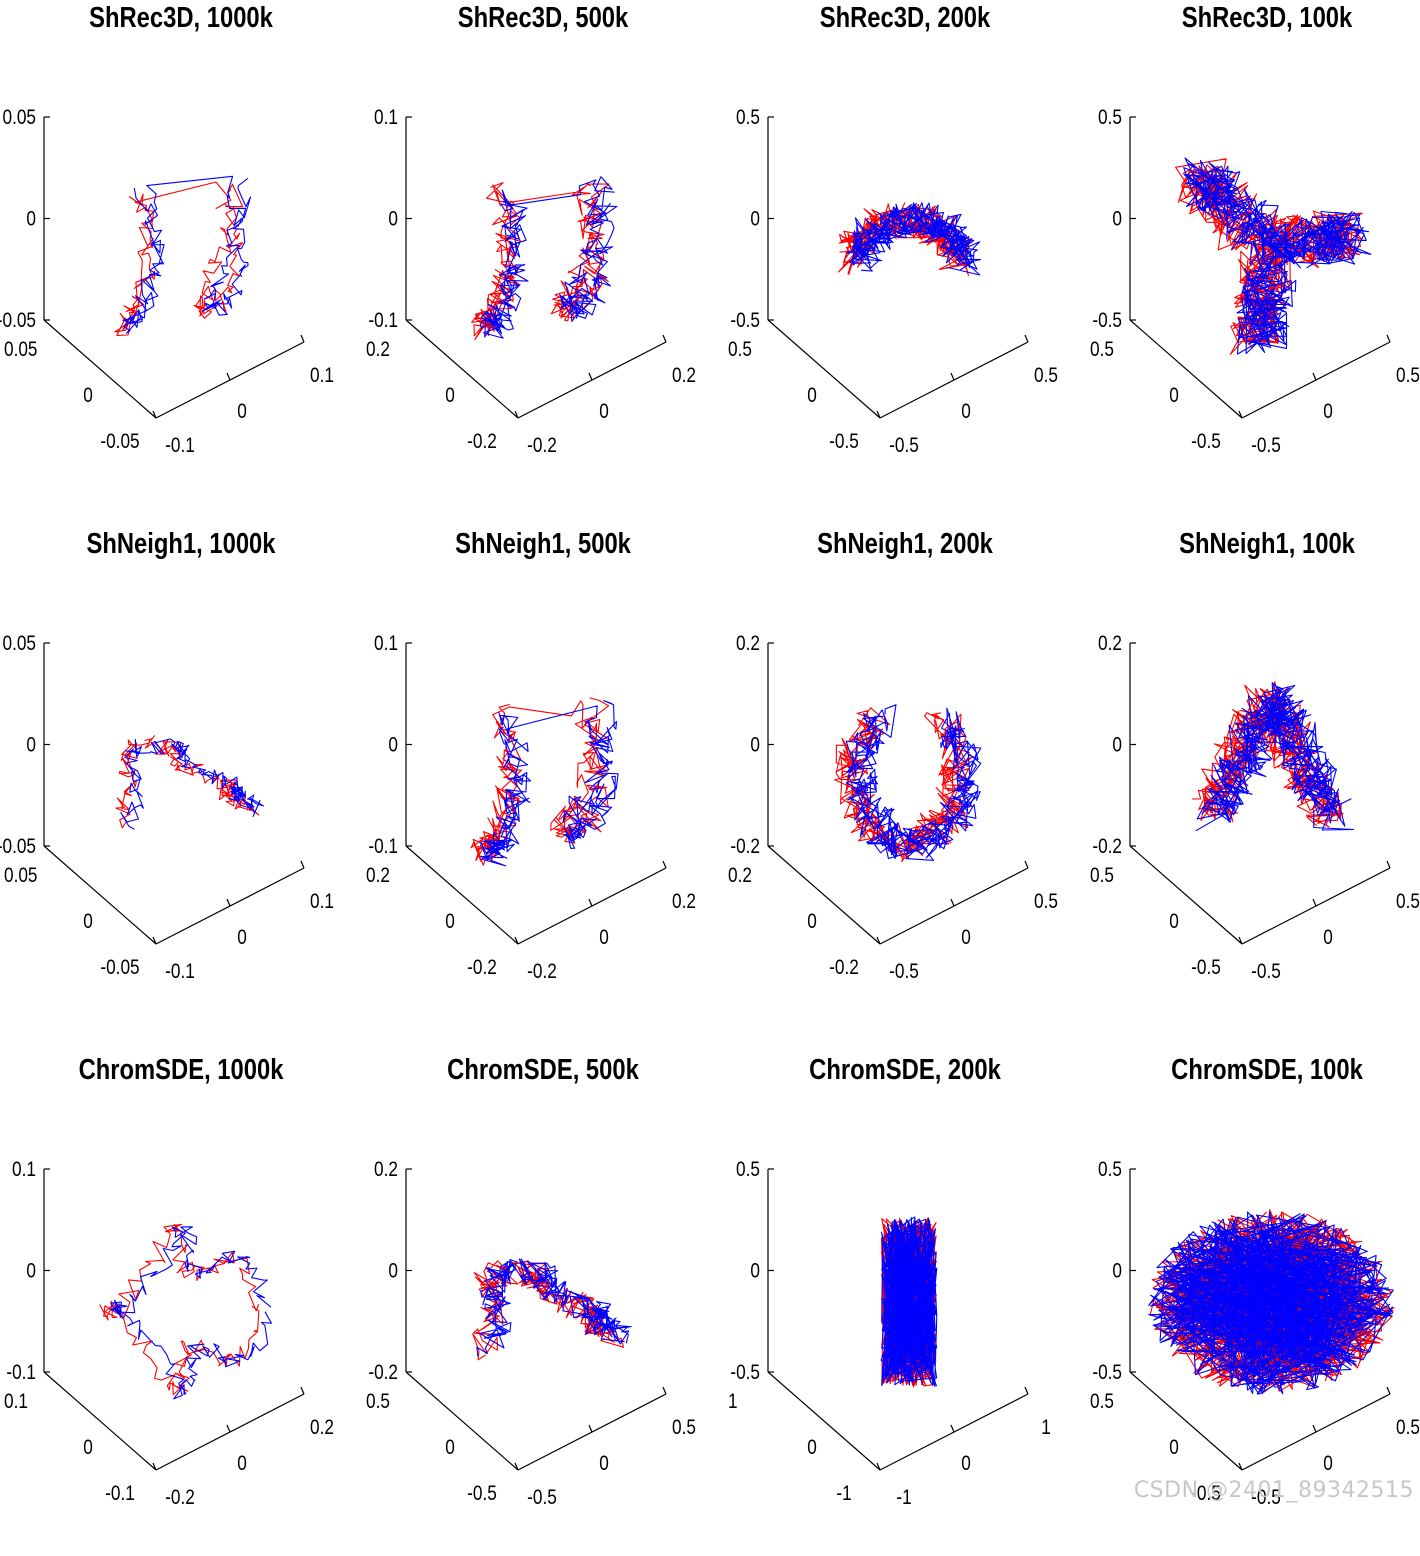 This screenshot has width=1420, height=1556. I want to click on panel-title: ShNeigh1, 500k, so click(543, 544).